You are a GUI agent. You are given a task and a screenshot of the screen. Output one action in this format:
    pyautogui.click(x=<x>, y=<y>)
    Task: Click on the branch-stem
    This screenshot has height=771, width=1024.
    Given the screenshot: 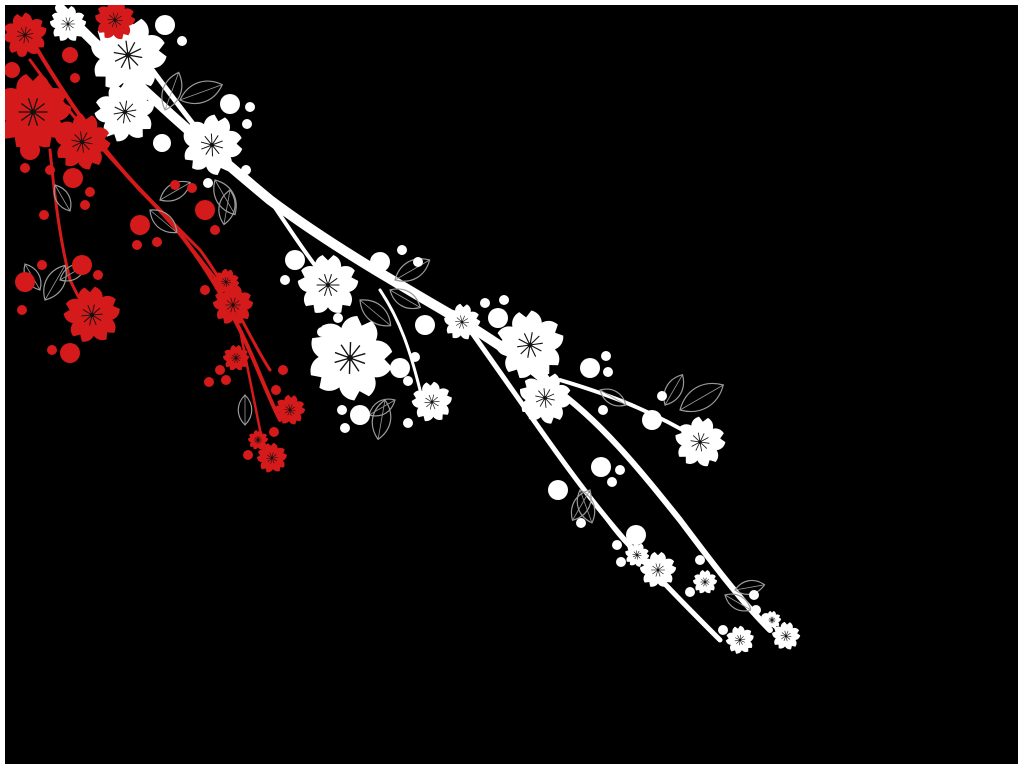 What is the action you would take?
    pyautogui.click(x=150, y=215)
    